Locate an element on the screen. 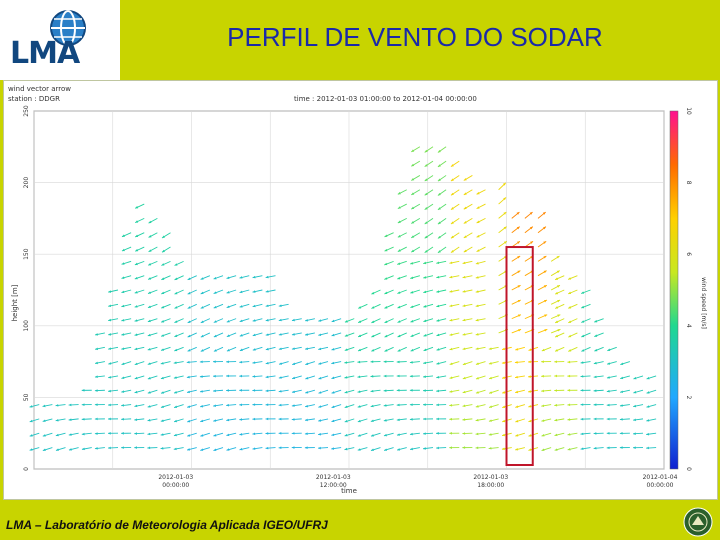 This screenshot has width=720, height=540. colorbar-tick-label: 6 is located at coordinates (688, 254).